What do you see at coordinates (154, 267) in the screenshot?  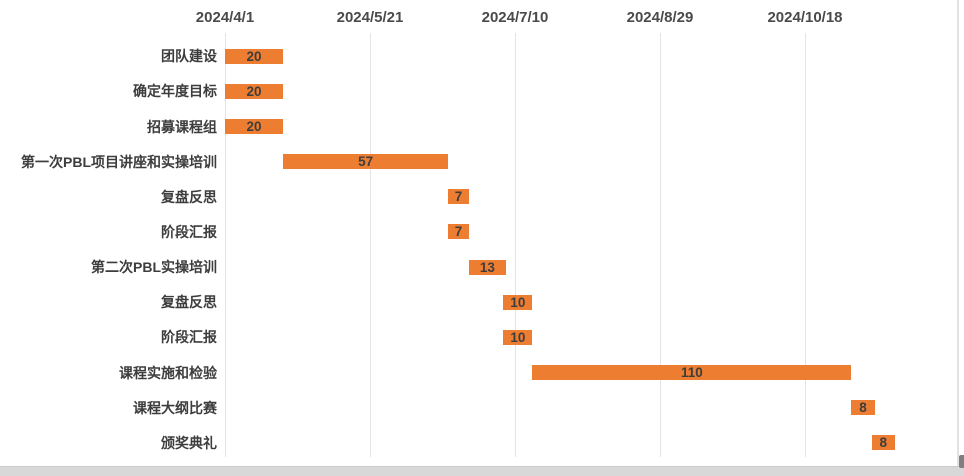 I see `task-label: 第二次PBL实操培训` at bounding box center [154, 267].